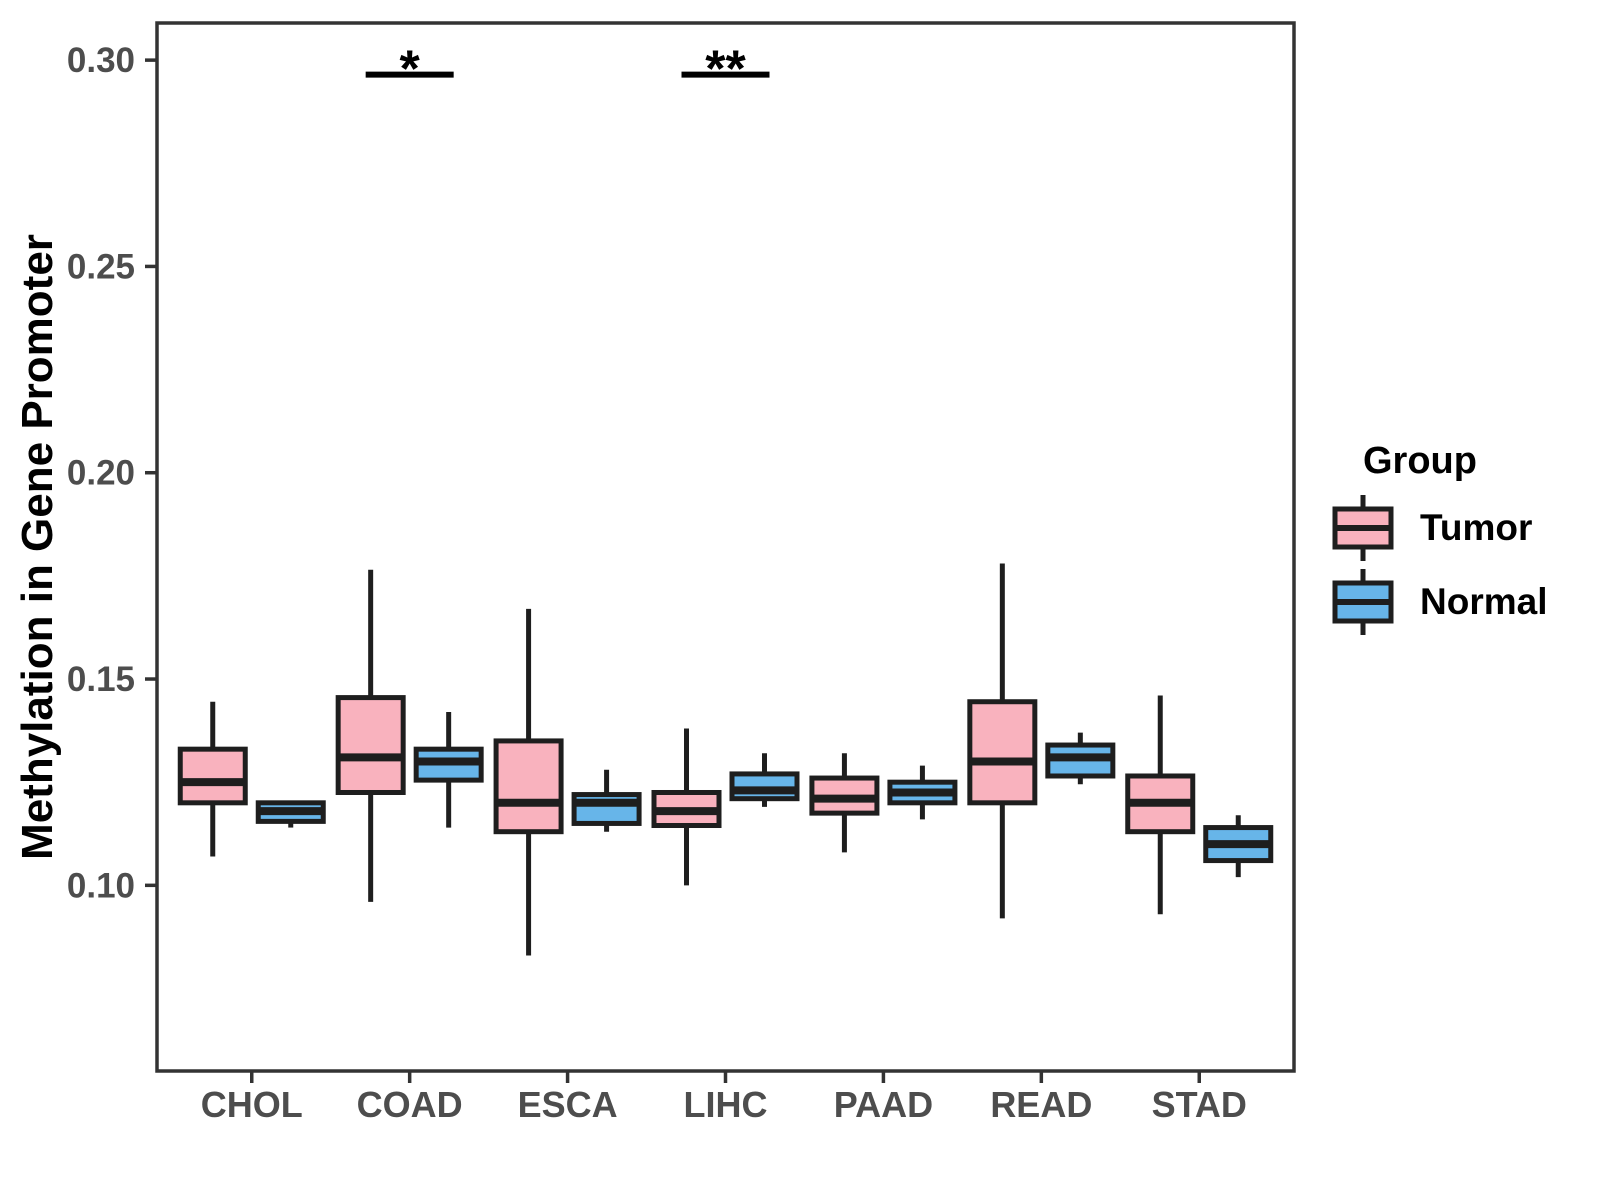 The width and height of the screenshot is (1600, 1200). I want to click on legend-item-tumor: Tumor, so click(1463, 528).